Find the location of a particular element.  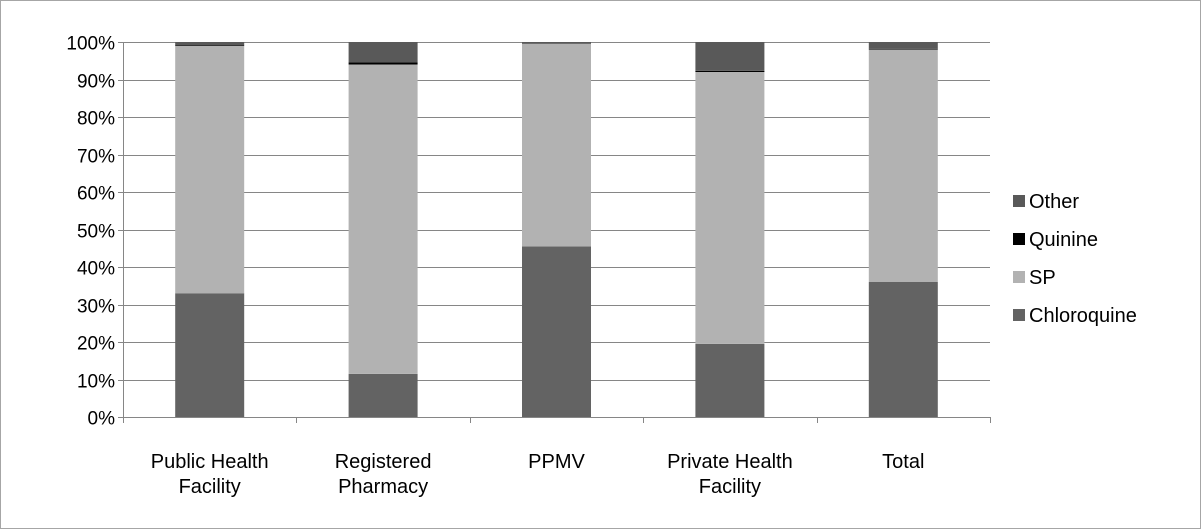

x-category-label: Total is located at coordinates (903, 462).